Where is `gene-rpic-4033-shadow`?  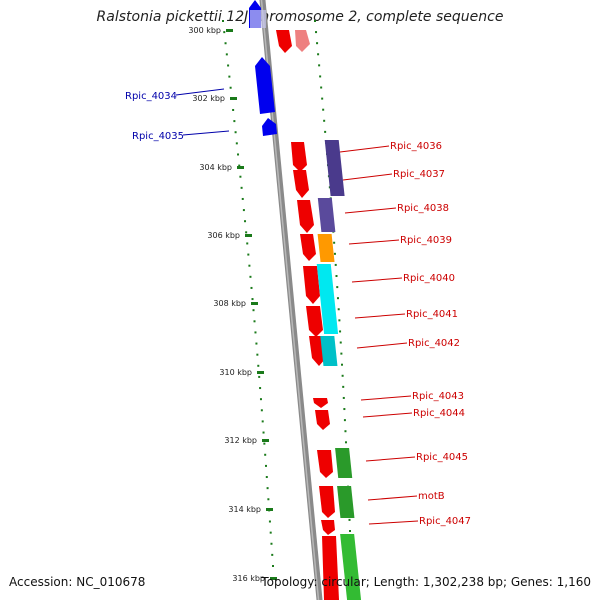
gene-rpic-4033-shadow is located at coordinates (258, 19).